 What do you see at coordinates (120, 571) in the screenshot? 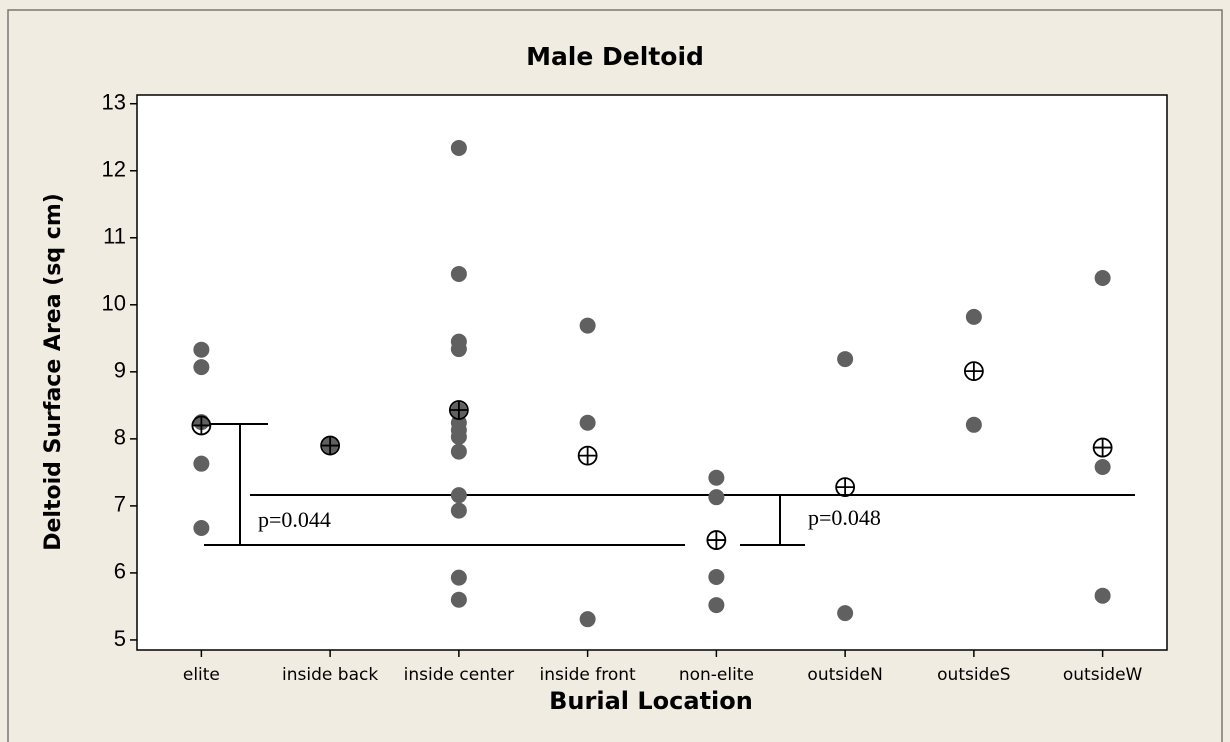
I see `y-tick-label: 6` at bounding box center [120, 571].